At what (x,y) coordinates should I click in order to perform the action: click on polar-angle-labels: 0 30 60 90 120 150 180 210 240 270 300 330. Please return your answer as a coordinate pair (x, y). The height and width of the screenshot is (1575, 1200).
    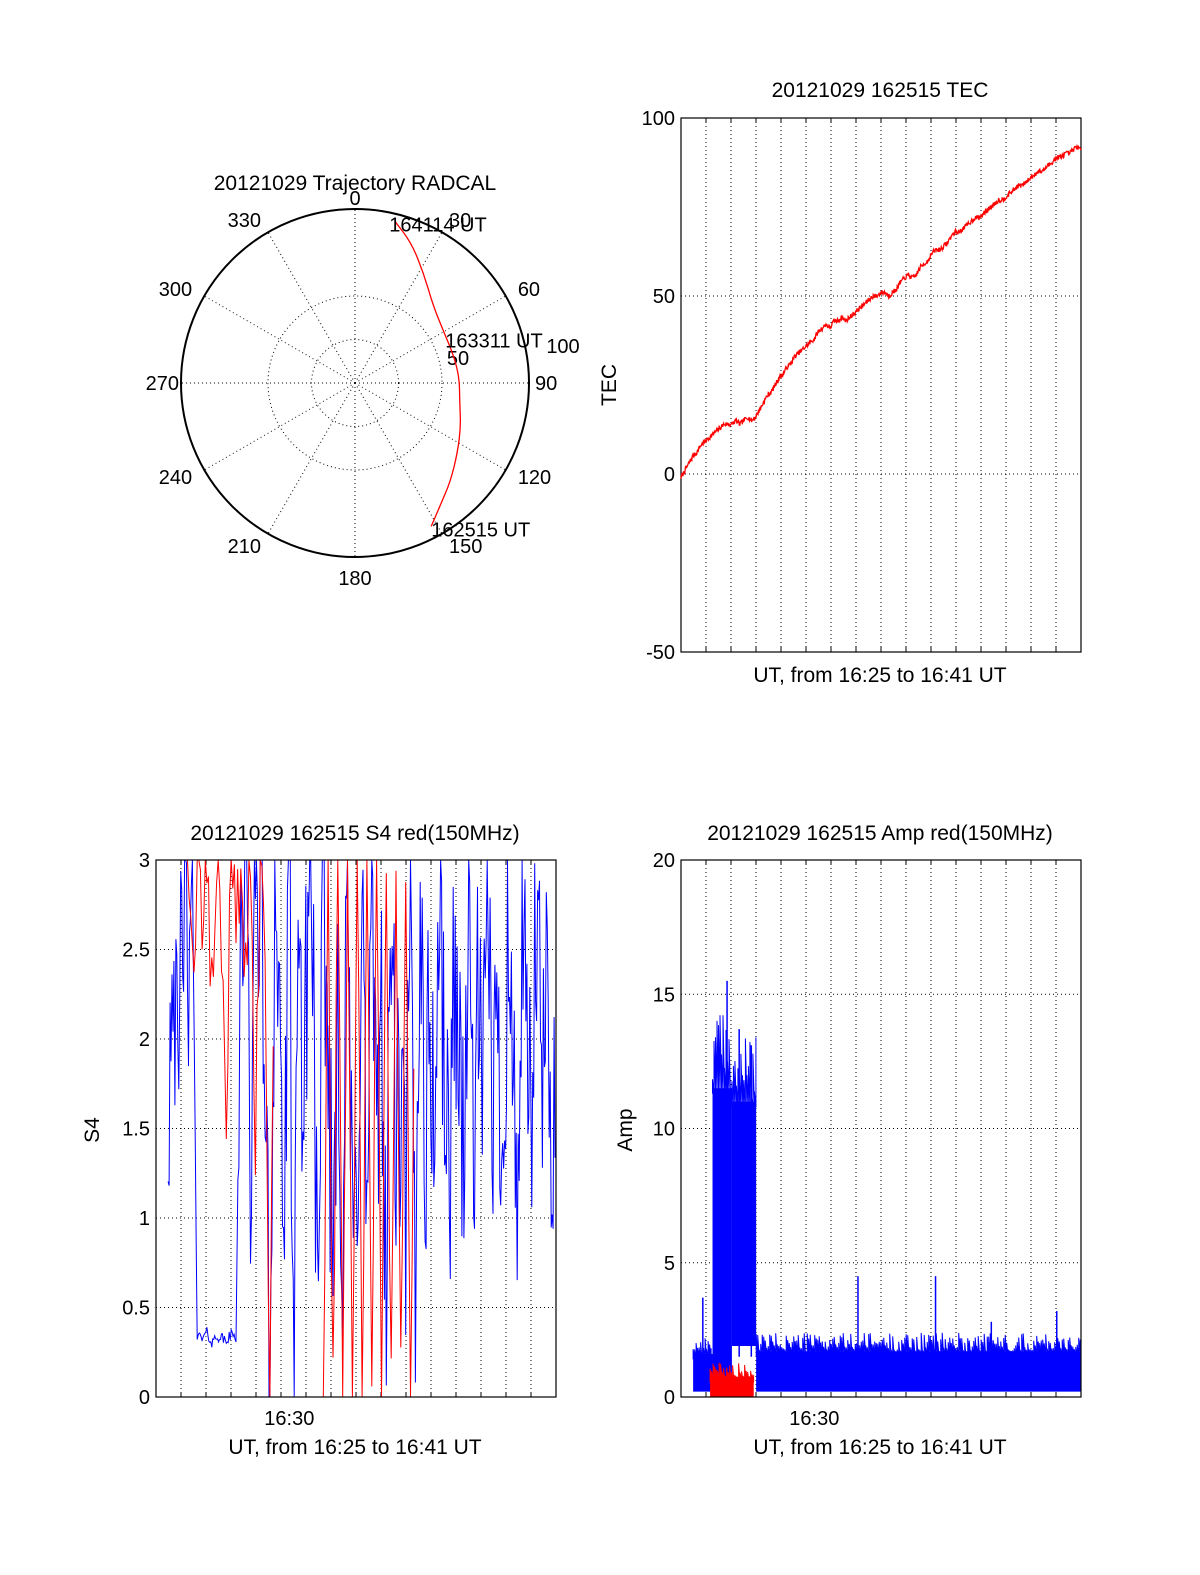
    Looking at the image, I should click on (352, 389).